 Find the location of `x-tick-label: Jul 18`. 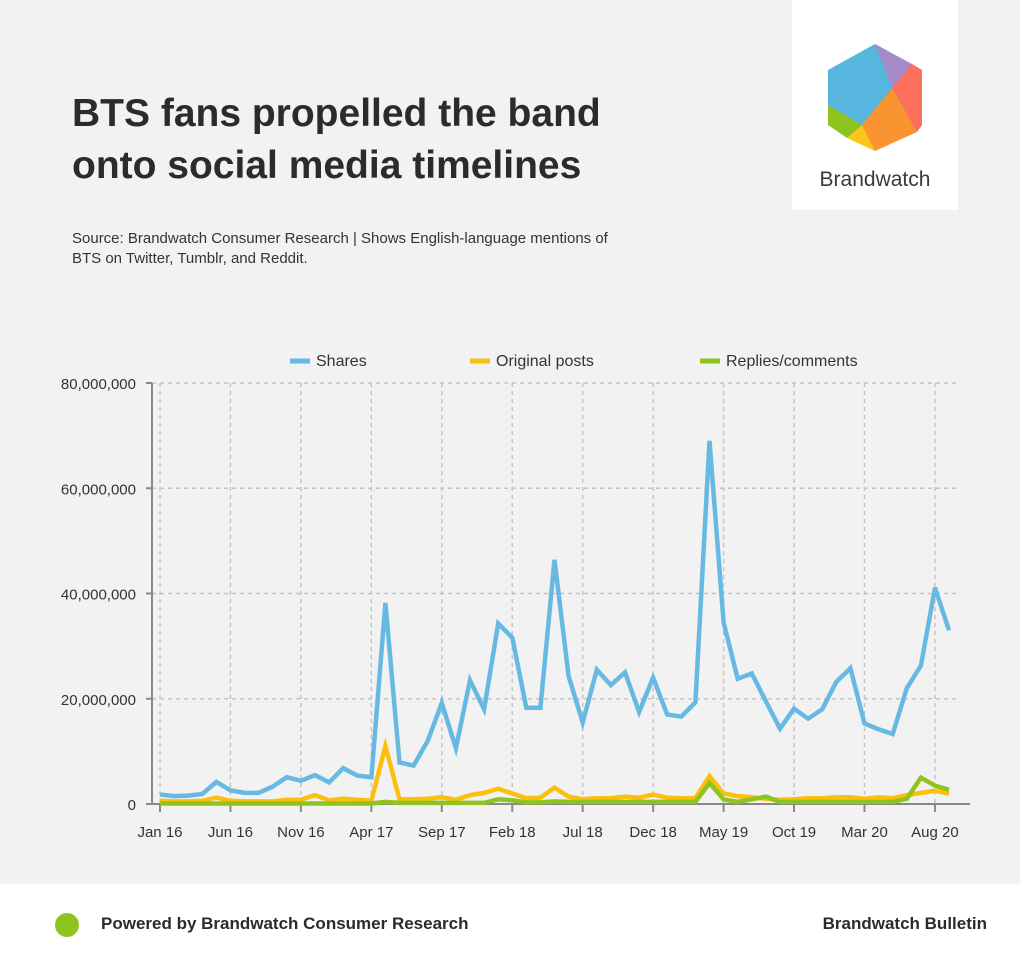

x-tick-label: Jul 18 is located at coordinates (583, 832).